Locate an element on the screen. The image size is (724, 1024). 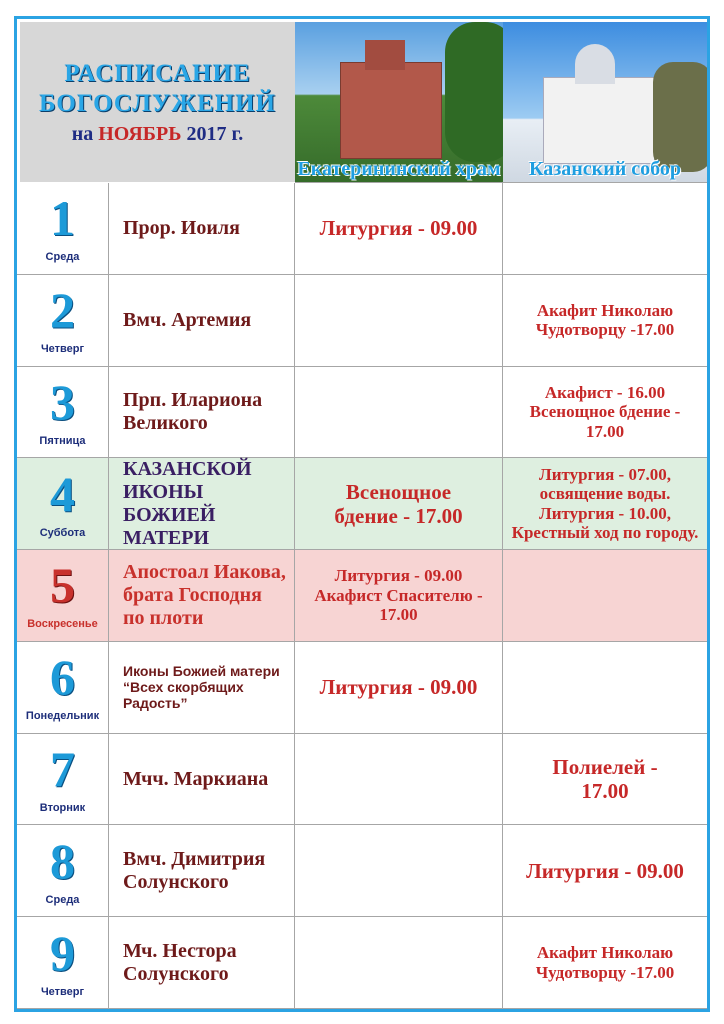
month: НОЯБРЬ is located at coordinates (140, 133).